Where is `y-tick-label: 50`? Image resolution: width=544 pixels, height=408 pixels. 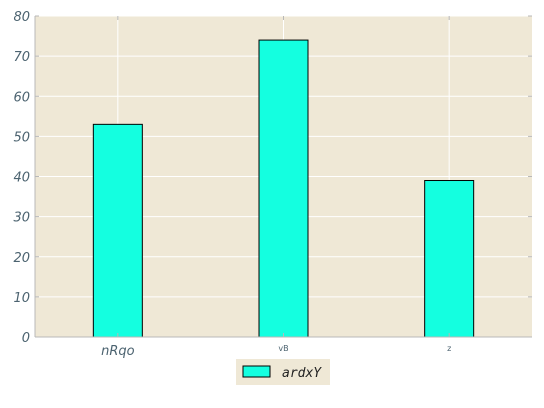 y-tick-label: 50 is located at coordinates (21, 137).